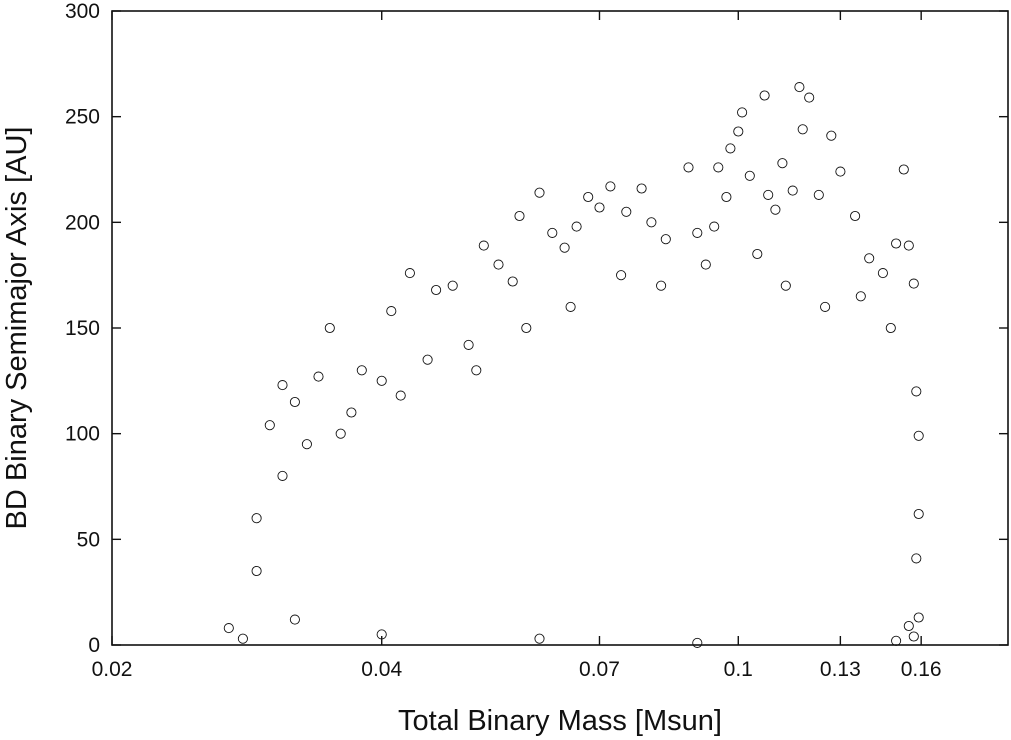 The height and width of the screenshot is (740, 1011). I want to click on y-tick-label-2: 100, so click(82, 434).